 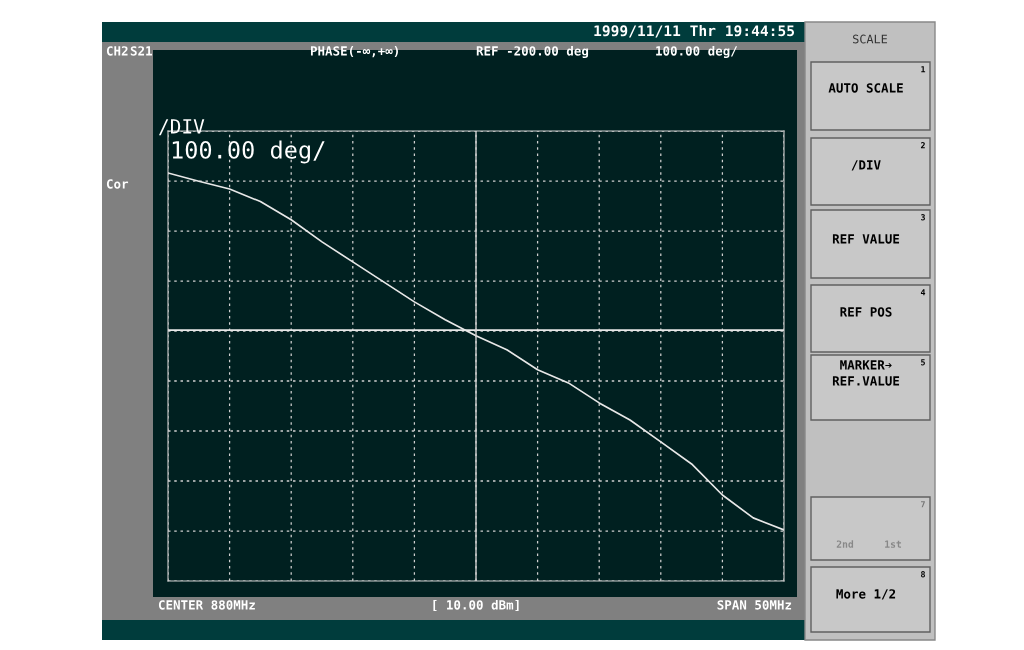 I want to click on text: 1, so click(x=923, y=69).